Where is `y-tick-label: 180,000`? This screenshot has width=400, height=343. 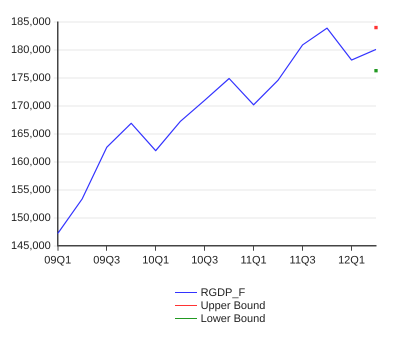
y-tick-label: 180,000 is located at coordinates (30, 50).